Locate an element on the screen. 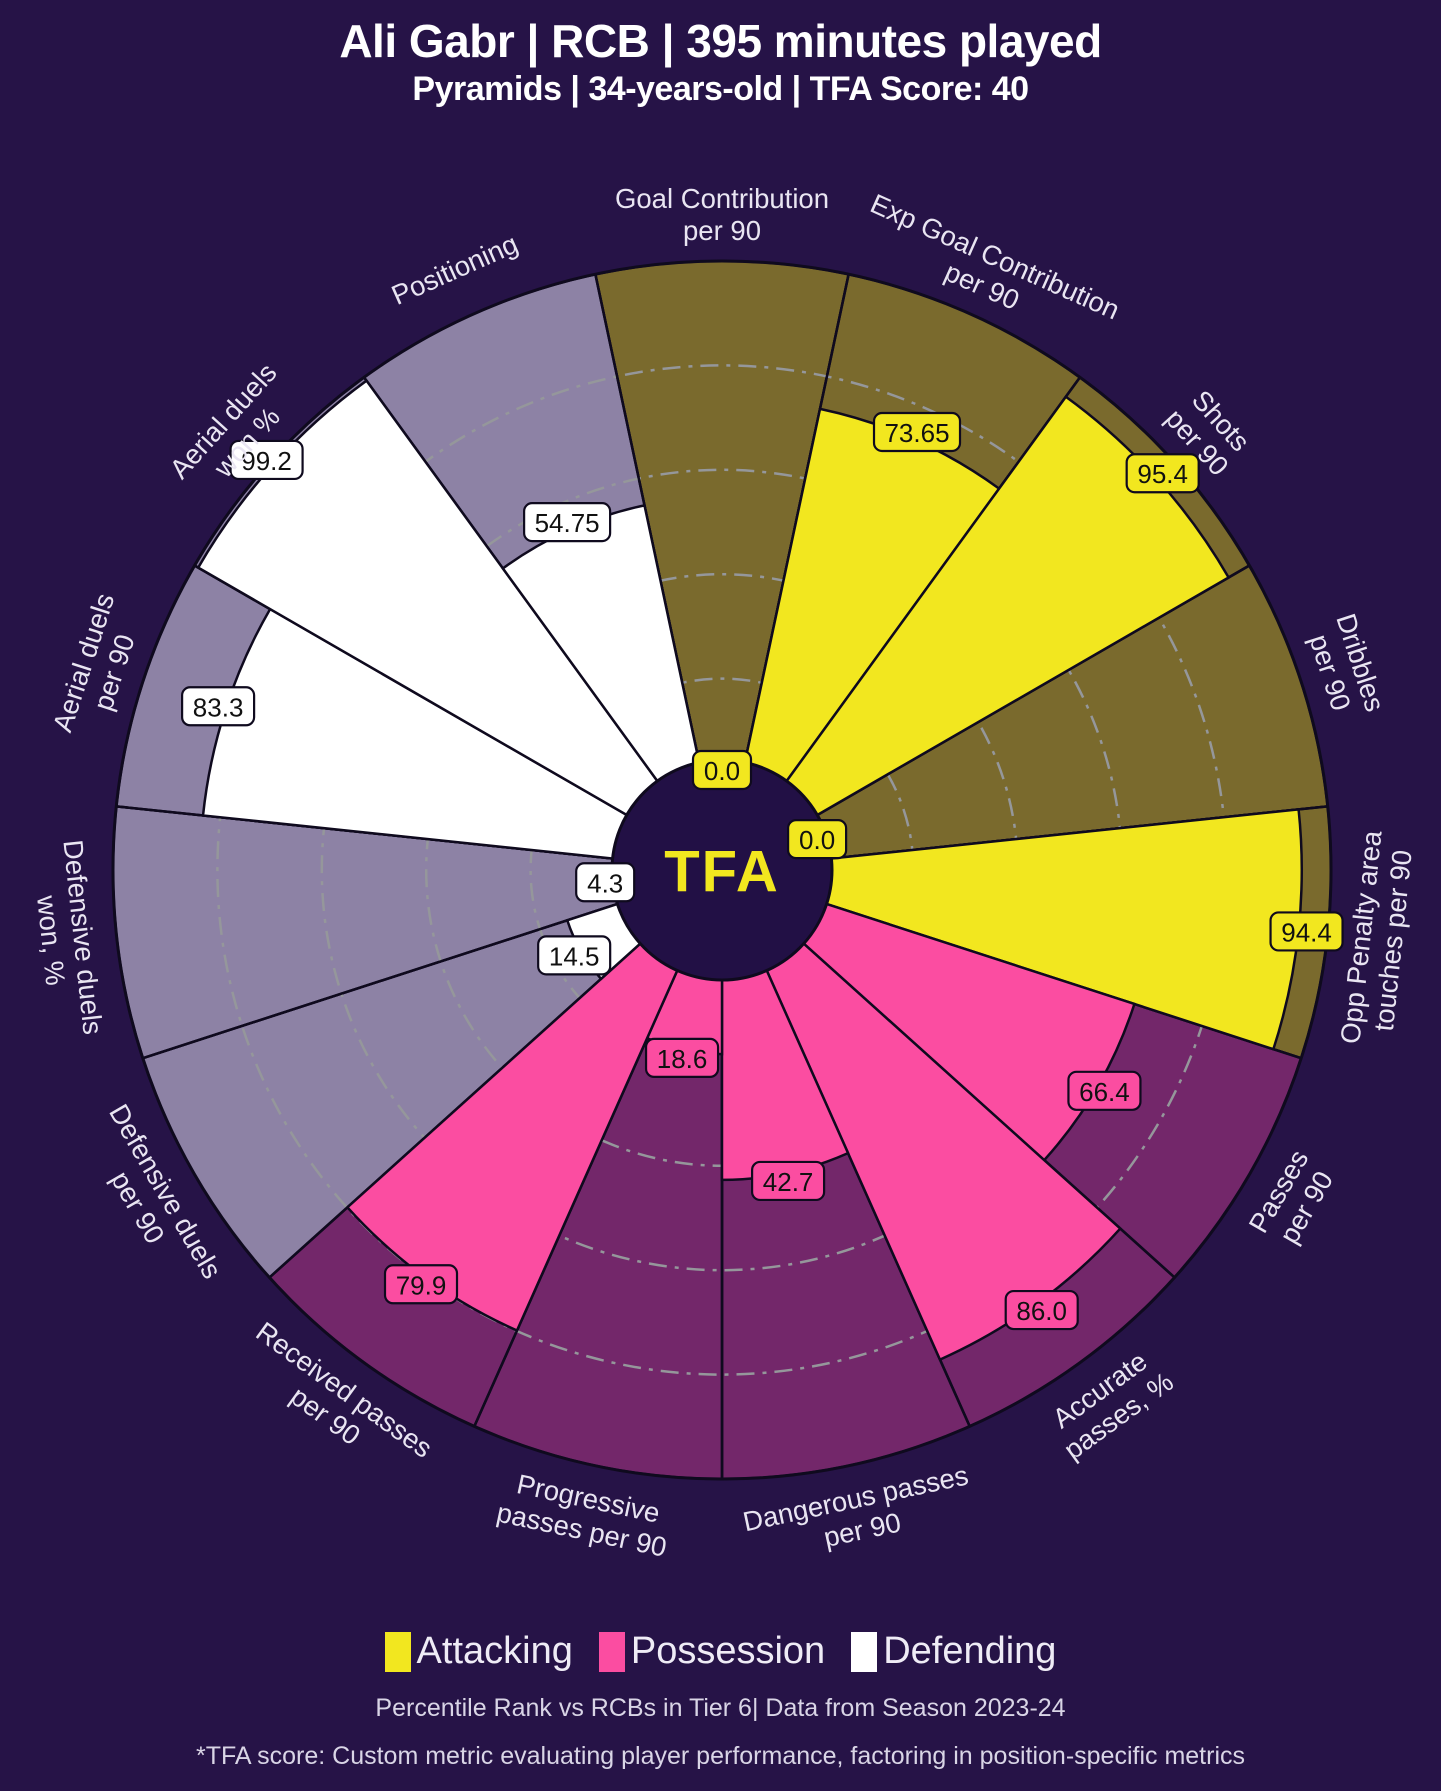 The height and width of the screenshot is (1791, 1441). value-label-opp-penalty-area-touches-per-90: 94.4 is located at coordinates (1306, 931).